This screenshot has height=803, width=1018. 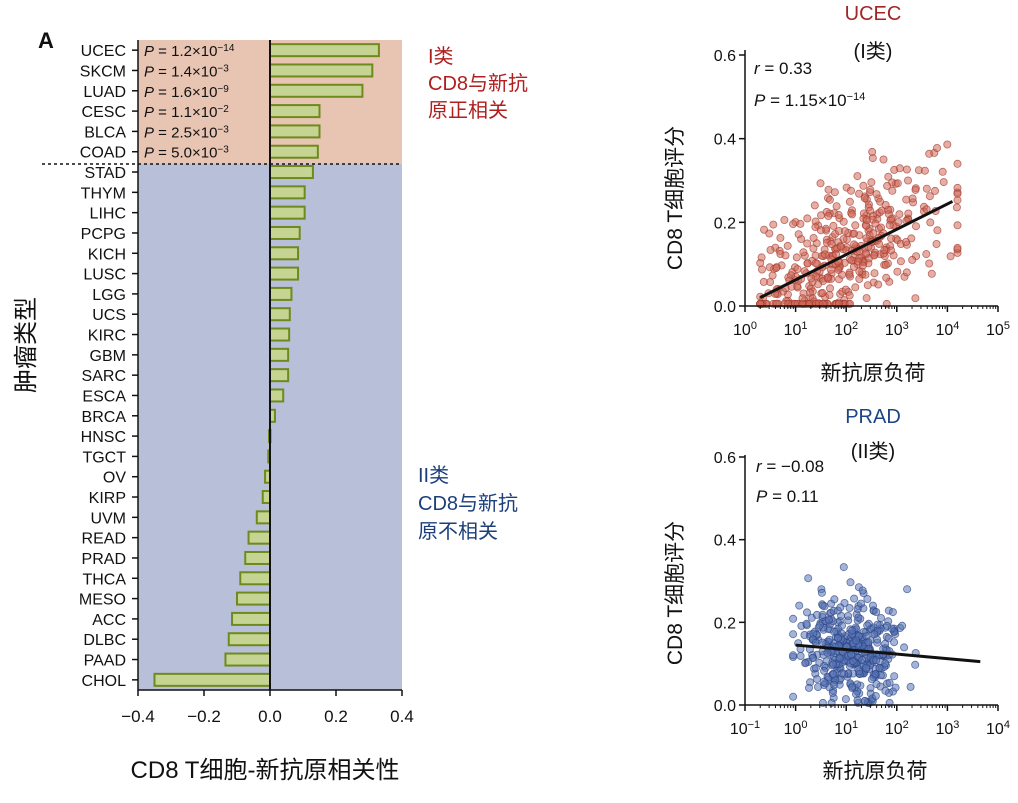 I want to click on category-label-esca: ESCA, so click(x=104, y=396).